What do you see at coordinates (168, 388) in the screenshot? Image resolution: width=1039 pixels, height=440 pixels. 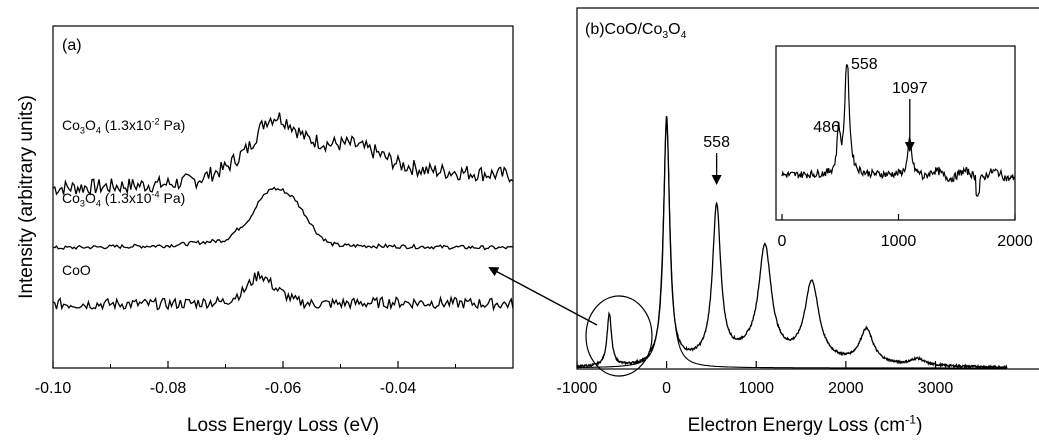 I see `panel-a-x-tick-label: -0.08` at bounding box center [168, 388].